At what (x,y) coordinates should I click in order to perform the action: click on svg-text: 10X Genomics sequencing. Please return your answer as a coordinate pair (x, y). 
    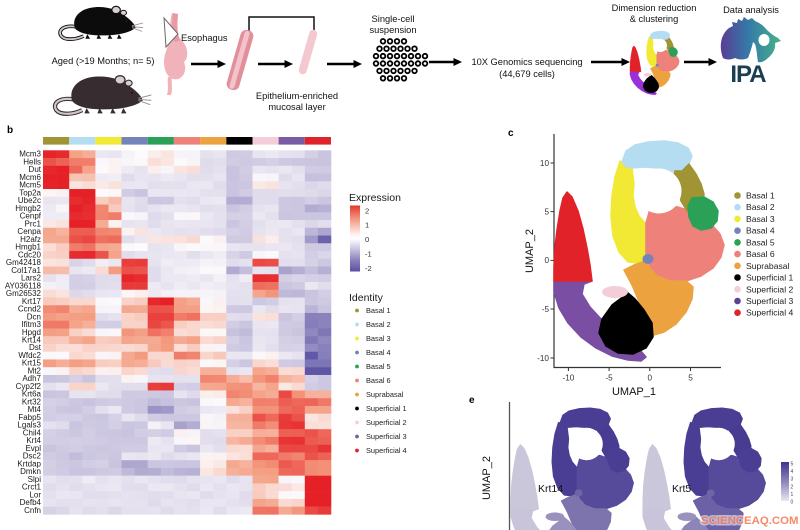
    Looking at the image, I should click on (526, 62).